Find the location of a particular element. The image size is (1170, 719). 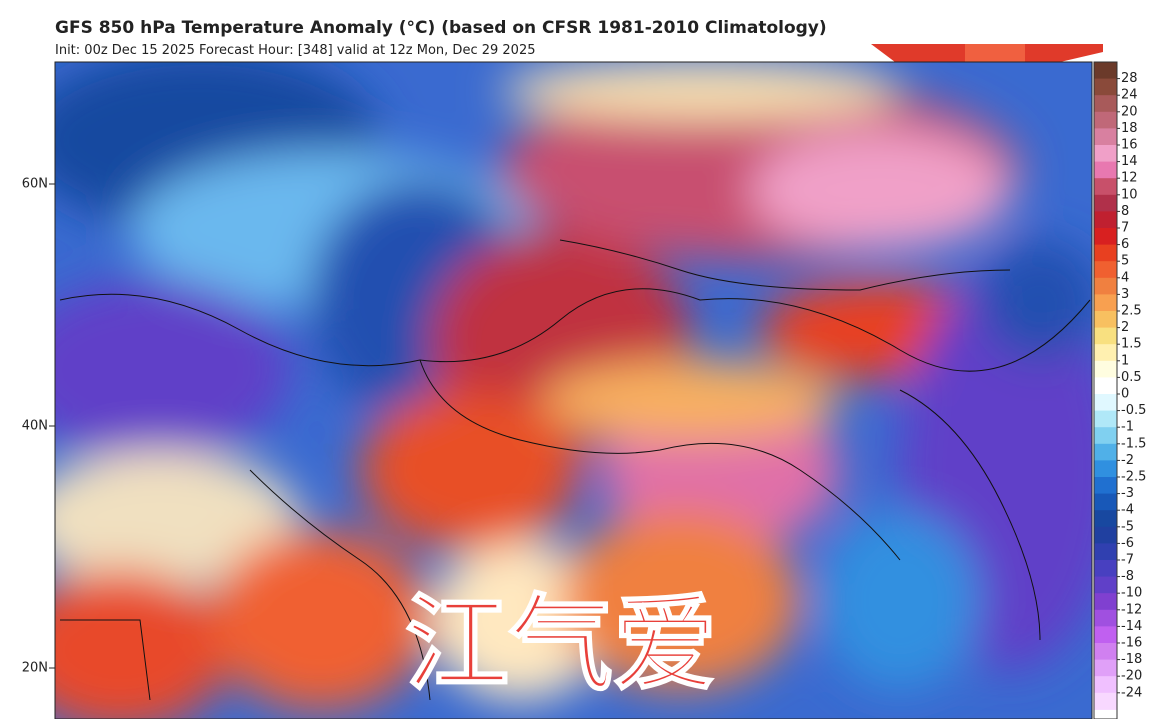

colorbar-label: -7 is located at coordinates (1127, 560).